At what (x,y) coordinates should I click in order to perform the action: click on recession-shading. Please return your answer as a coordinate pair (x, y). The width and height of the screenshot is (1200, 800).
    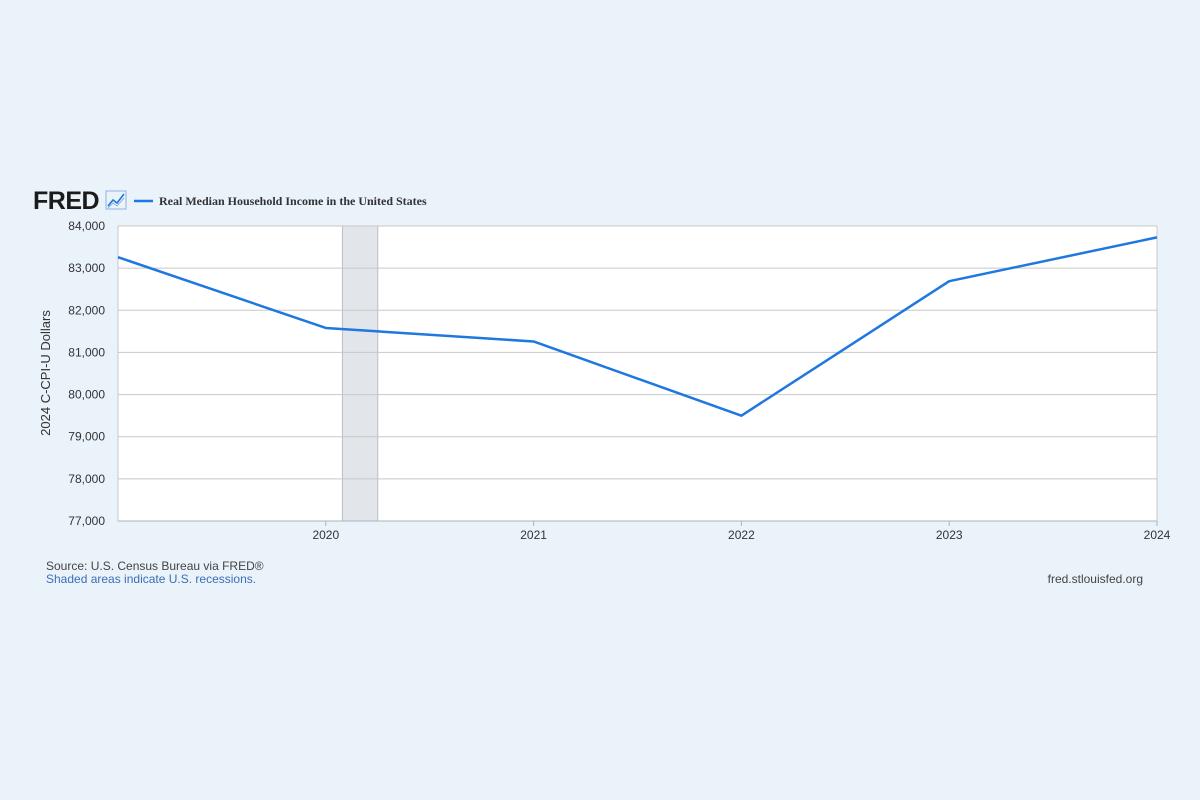
    Looking at the image, I should click on (360, 373).